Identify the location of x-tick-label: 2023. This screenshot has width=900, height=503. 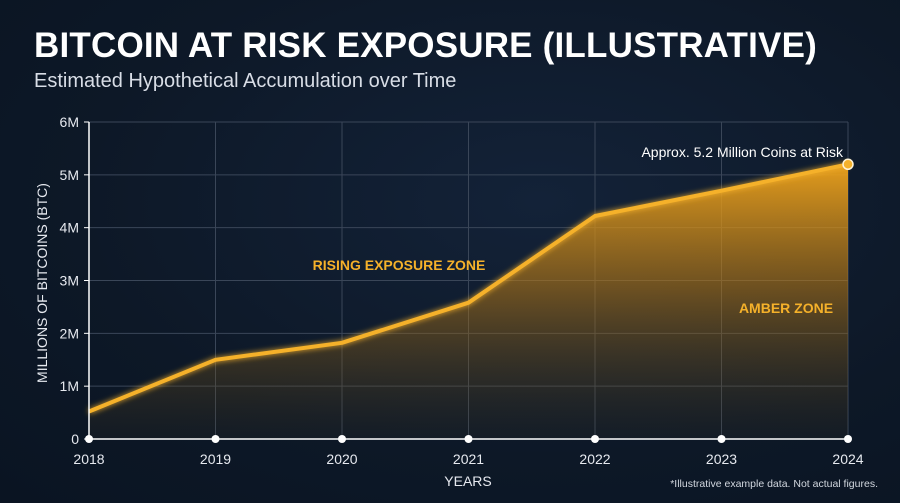
(721, 459).